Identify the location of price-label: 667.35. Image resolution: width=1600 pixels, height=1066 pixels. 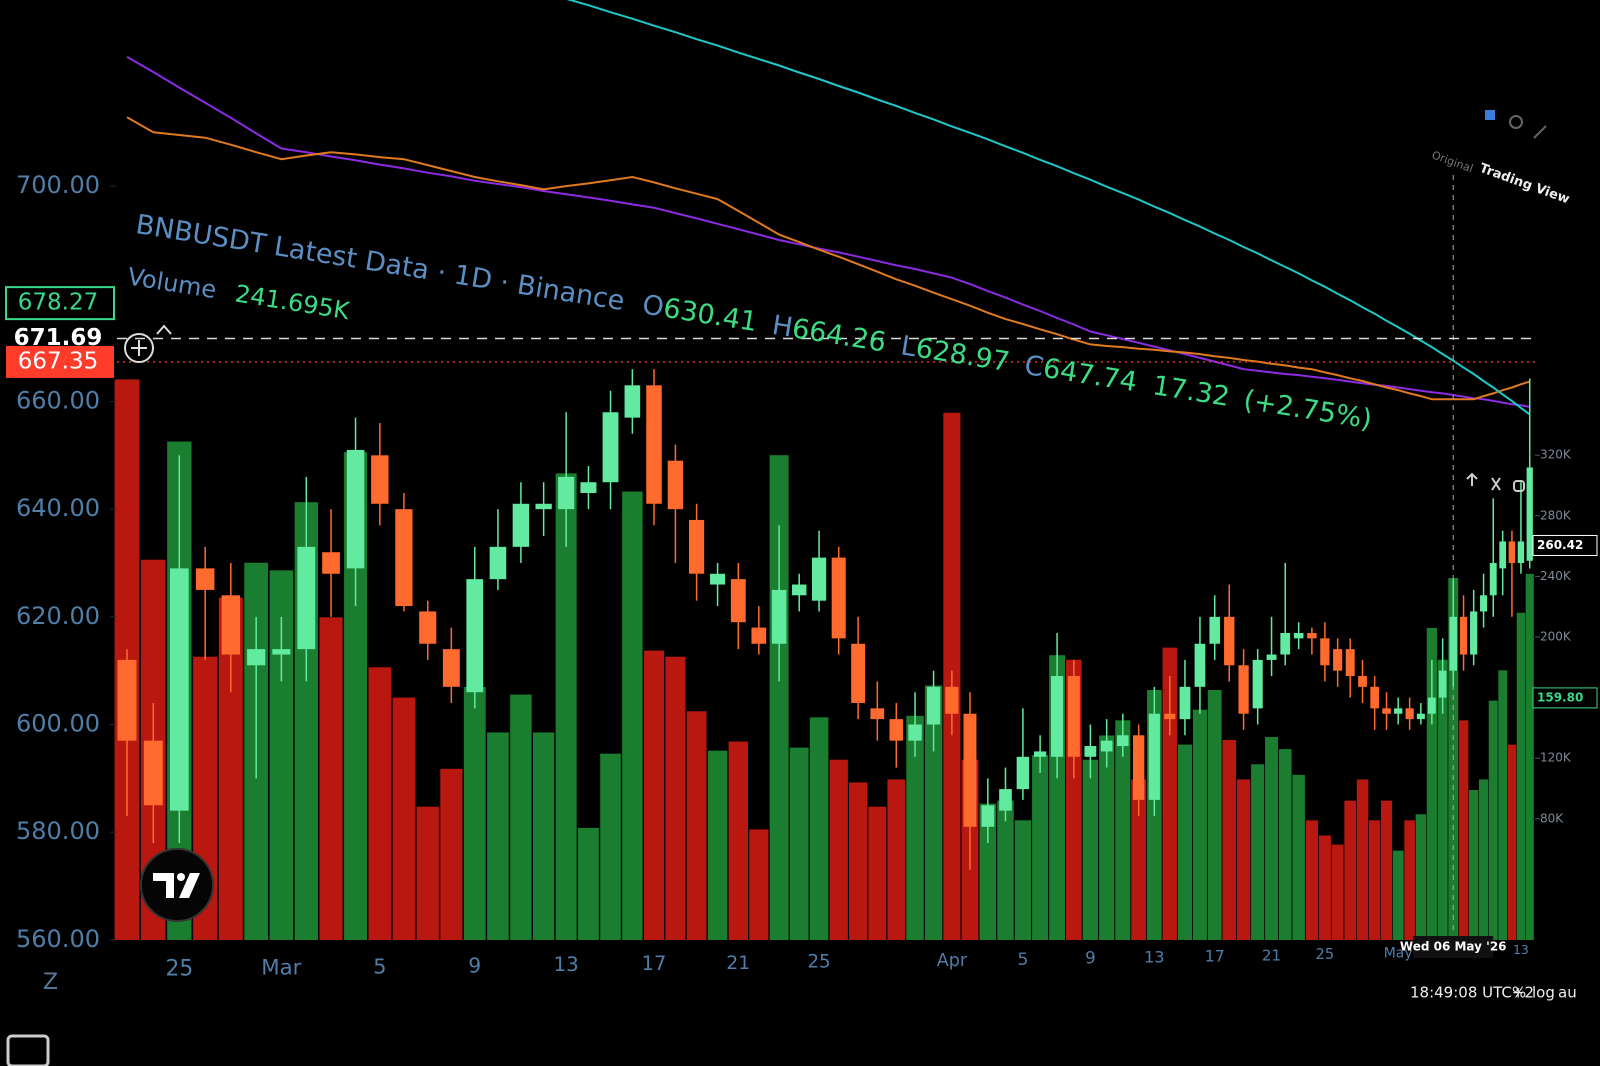
(58, 361).